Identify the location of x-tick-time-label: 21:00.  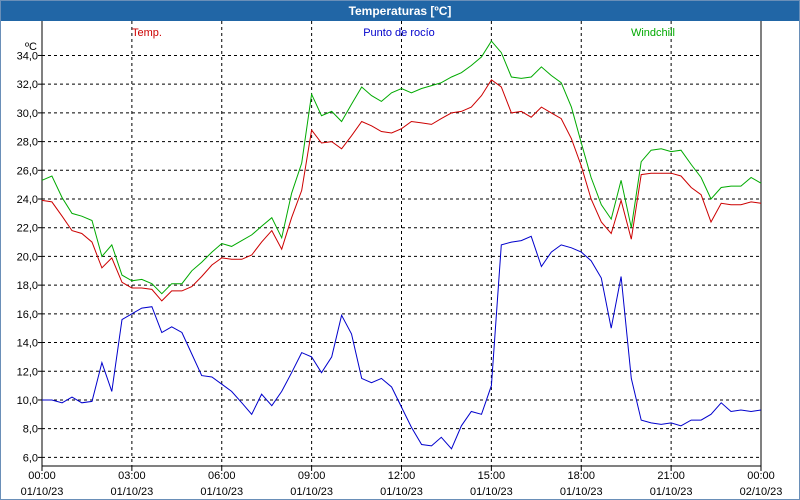
(671, 476).